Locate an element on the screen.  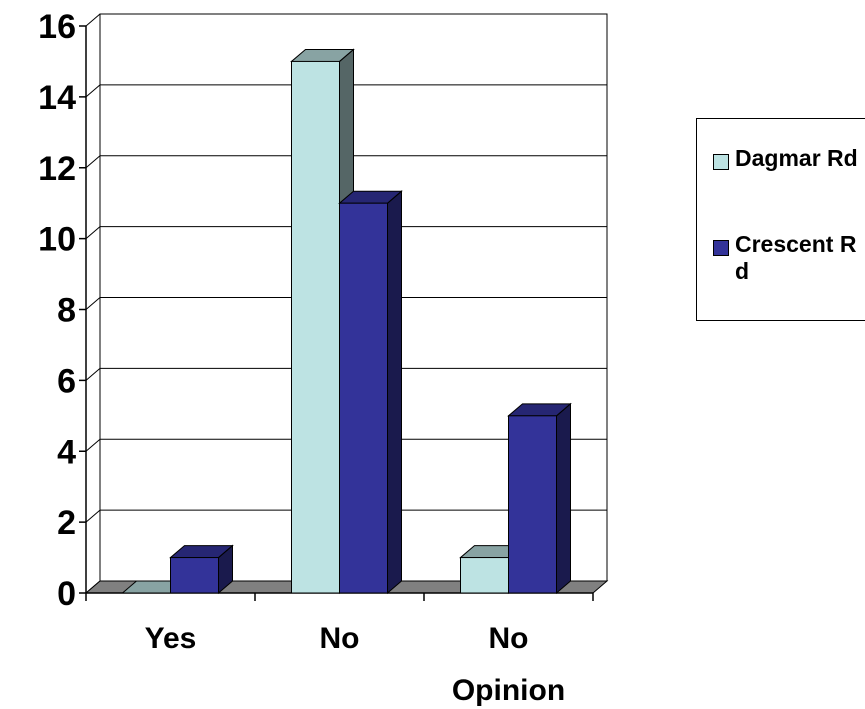
y-tick-label-8: 8 is located at coordinates (66, 311).